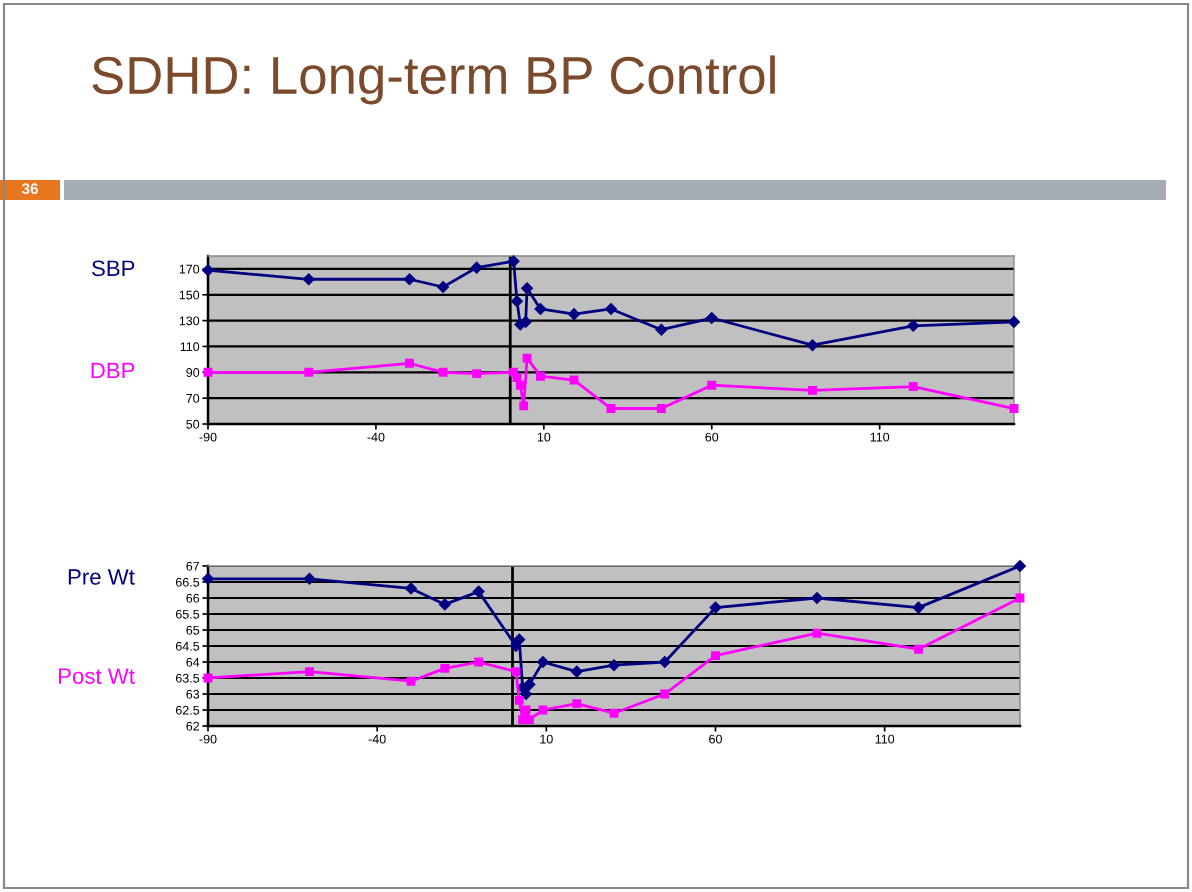  Describe the element at coordinates (101, 577) in the screenshot. I see `text: Pre Wt` at that location.